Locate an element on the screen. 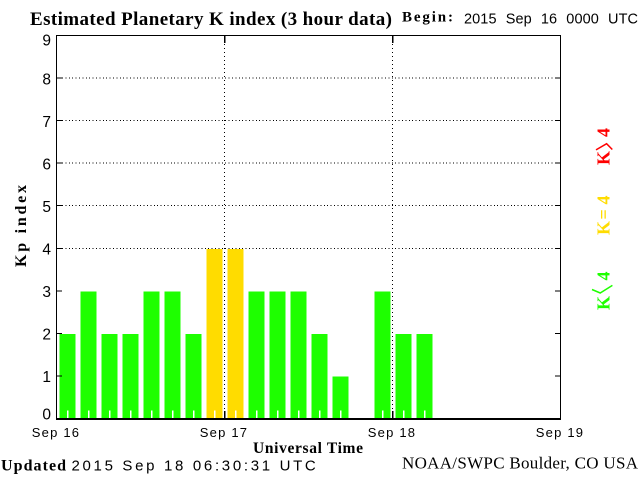 This screenshot has width=640, height=480. svg-text: 3 is located at coordinates (46, 292).